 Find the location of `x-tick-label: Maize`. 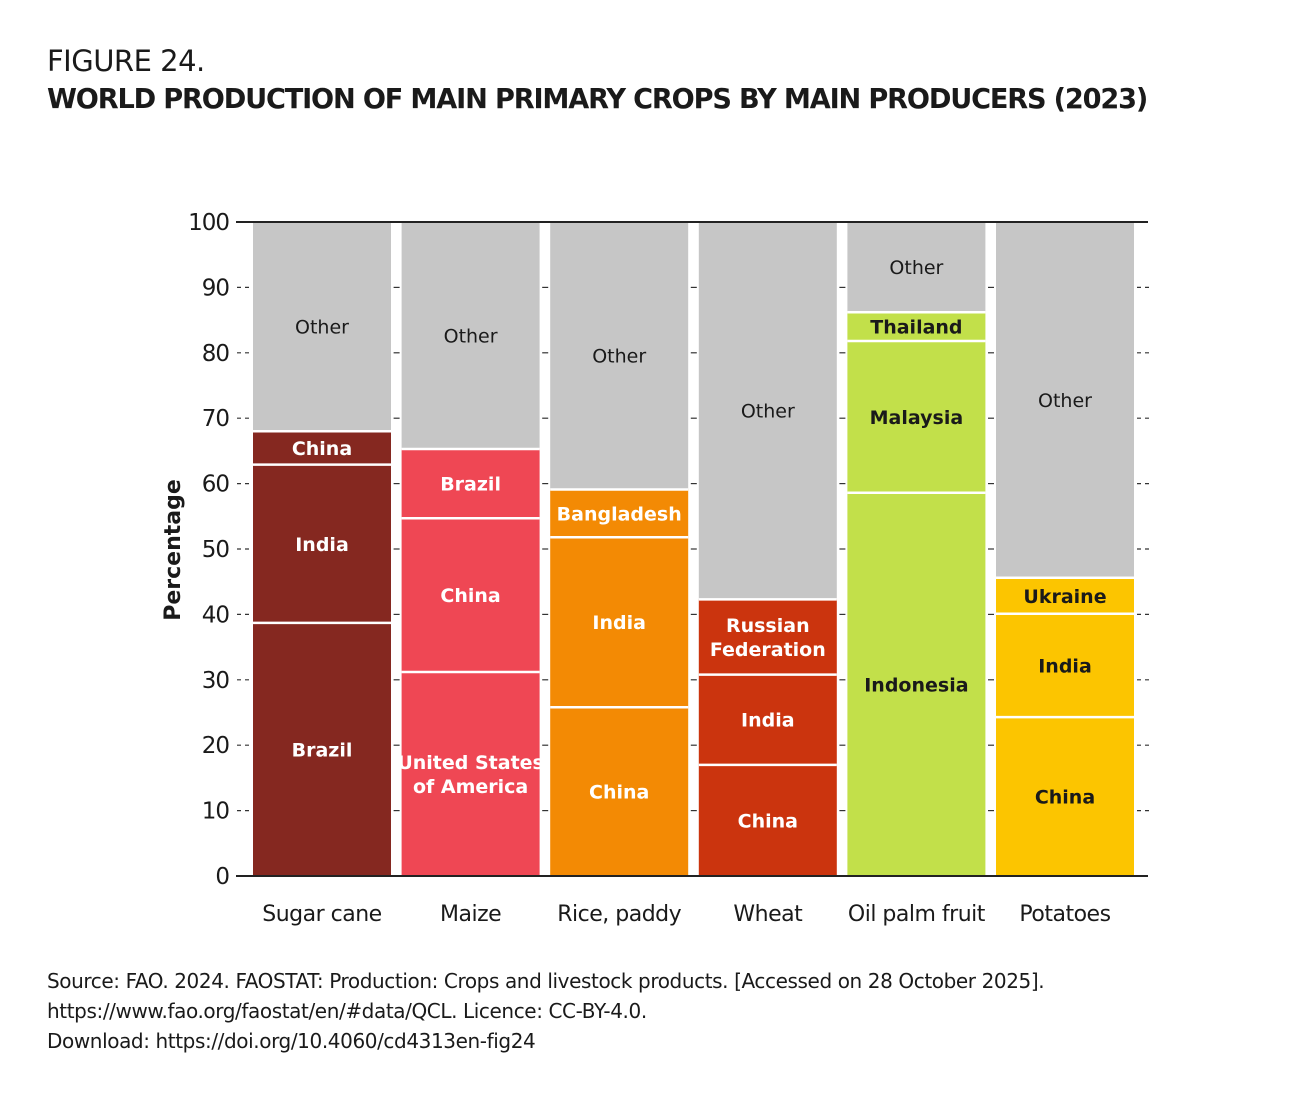

x-tick-label: Maize is located at coordinates (470, 914).